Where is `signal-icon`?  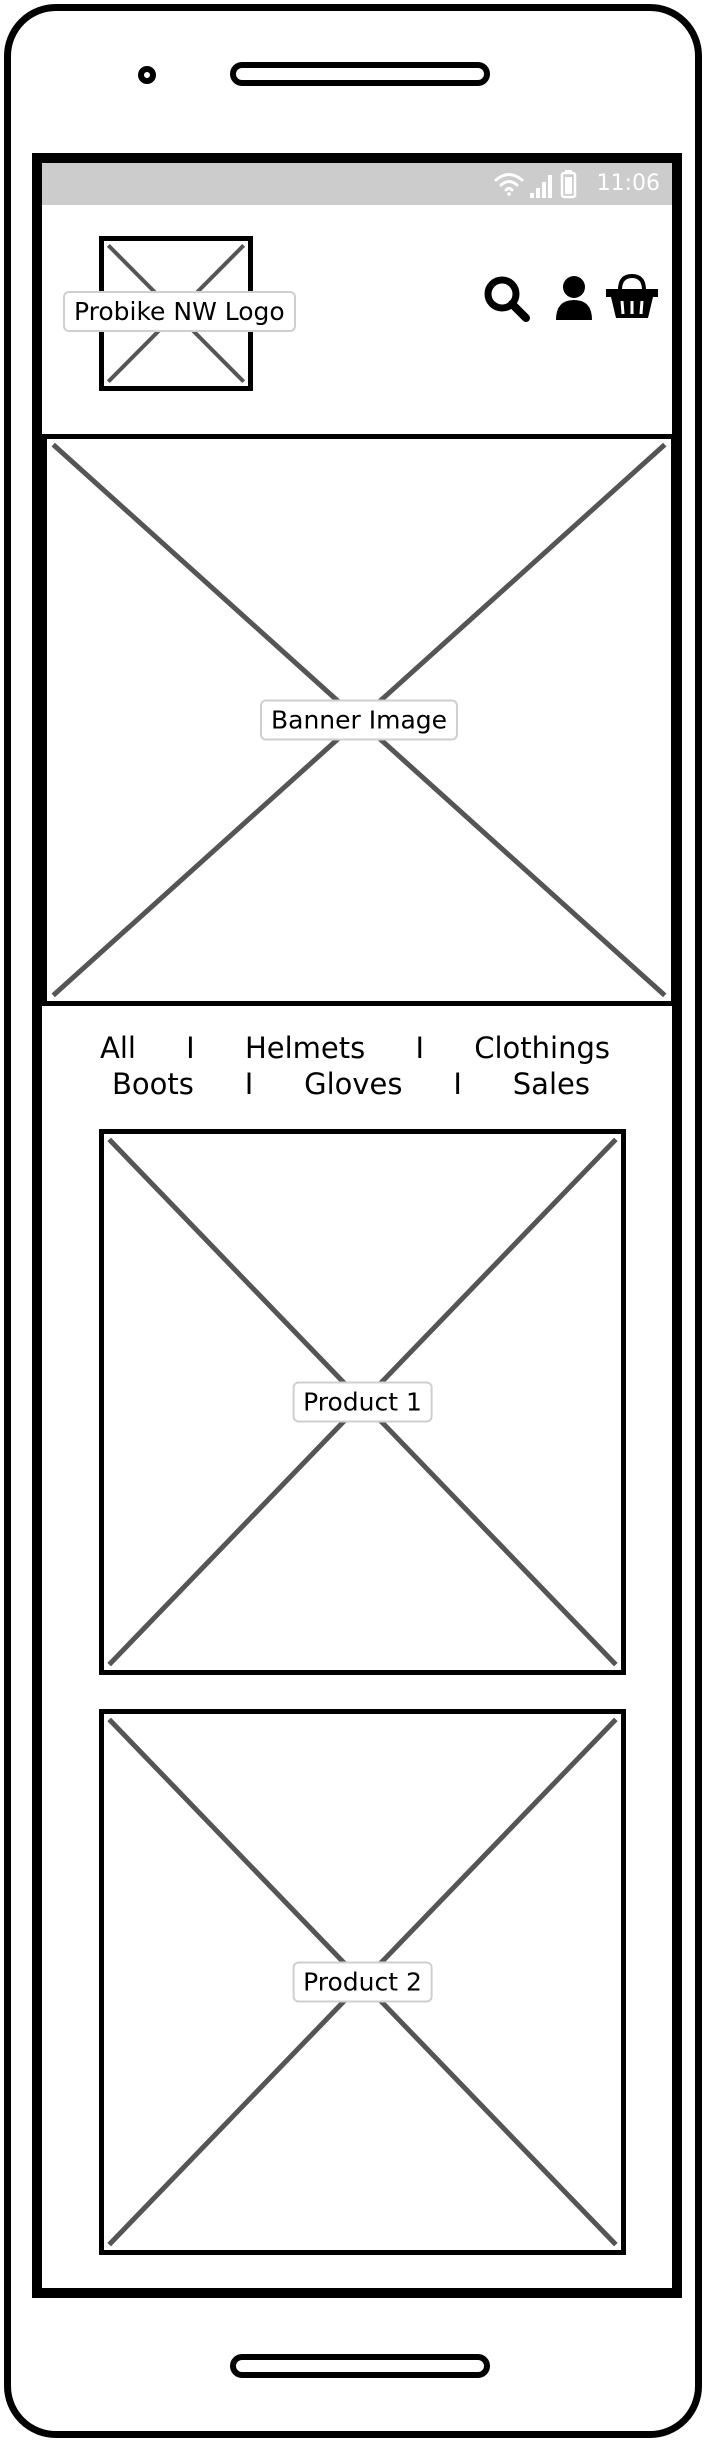 signal-icon is located at coordinates (541, 186).